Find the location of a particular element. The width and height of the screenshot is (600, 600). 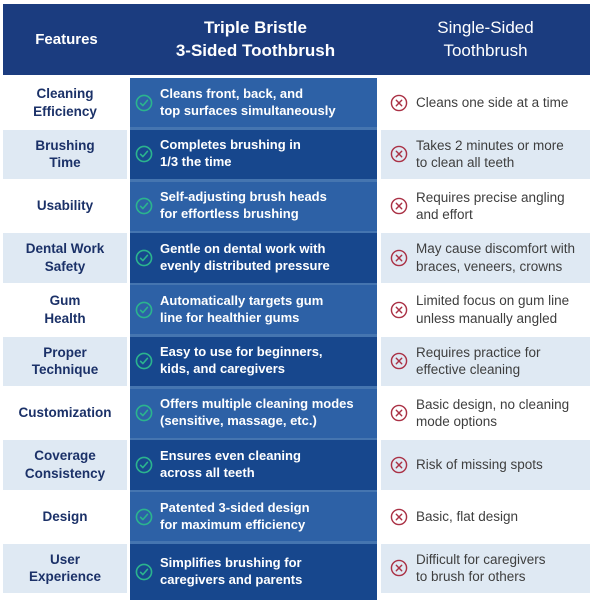

con-text: Requires precise angling and effort is located at coordinates (490, 206).